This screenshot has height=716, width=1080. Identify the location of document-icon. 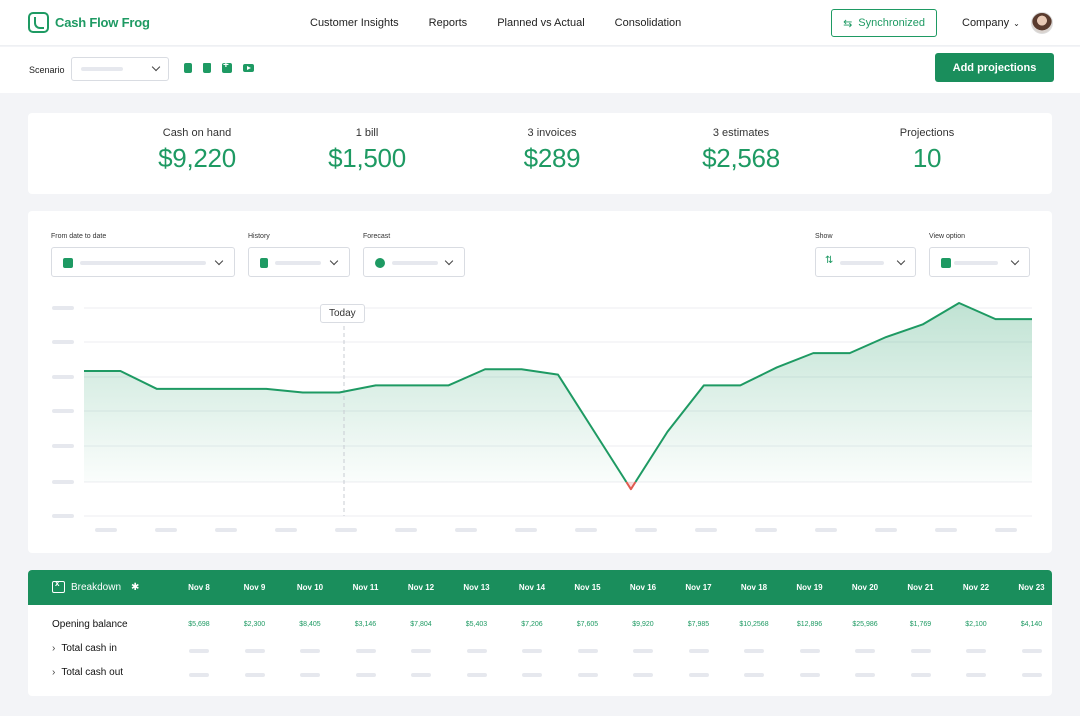
(188, 68).